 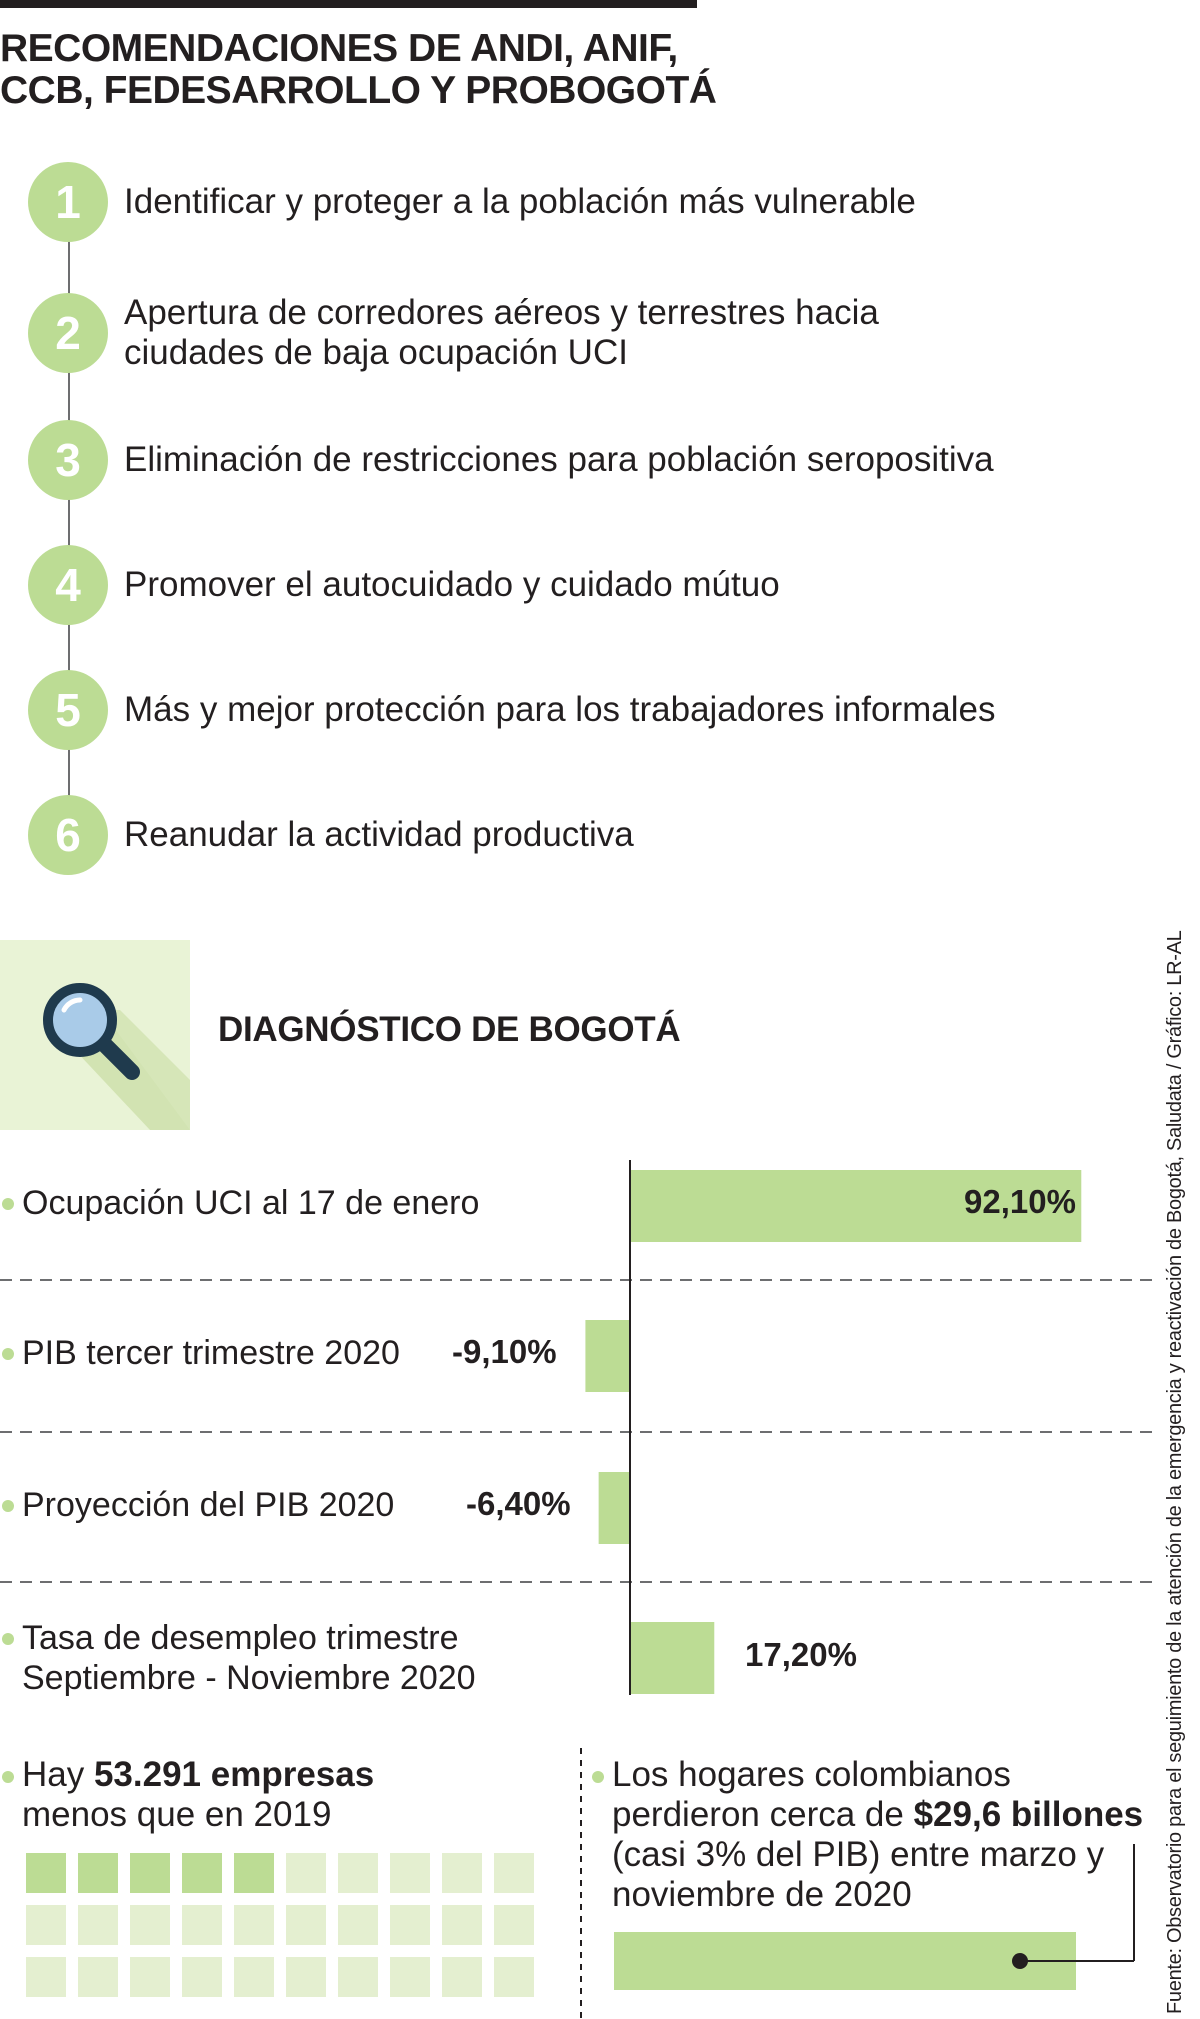 I want to click on recommendation-number: 1, so click(x=68, y=202).